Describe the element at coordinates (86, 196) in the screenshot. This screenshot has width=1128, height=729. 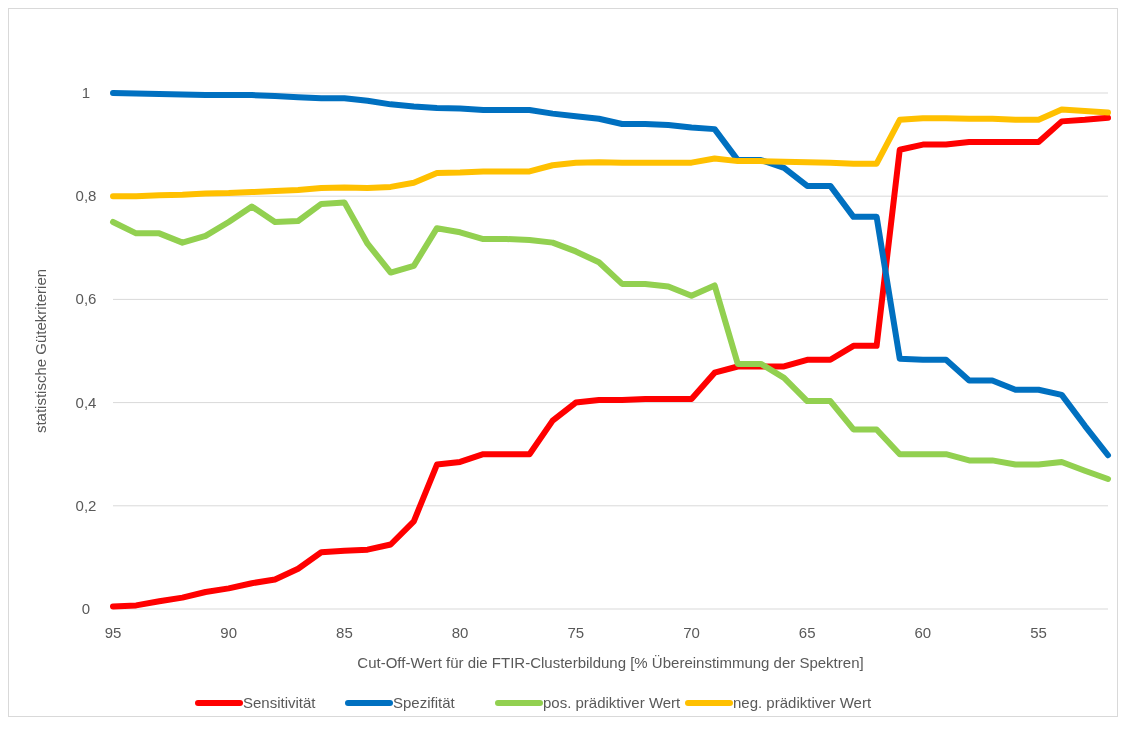
I see `y-tick-label: 0,8` at that location.